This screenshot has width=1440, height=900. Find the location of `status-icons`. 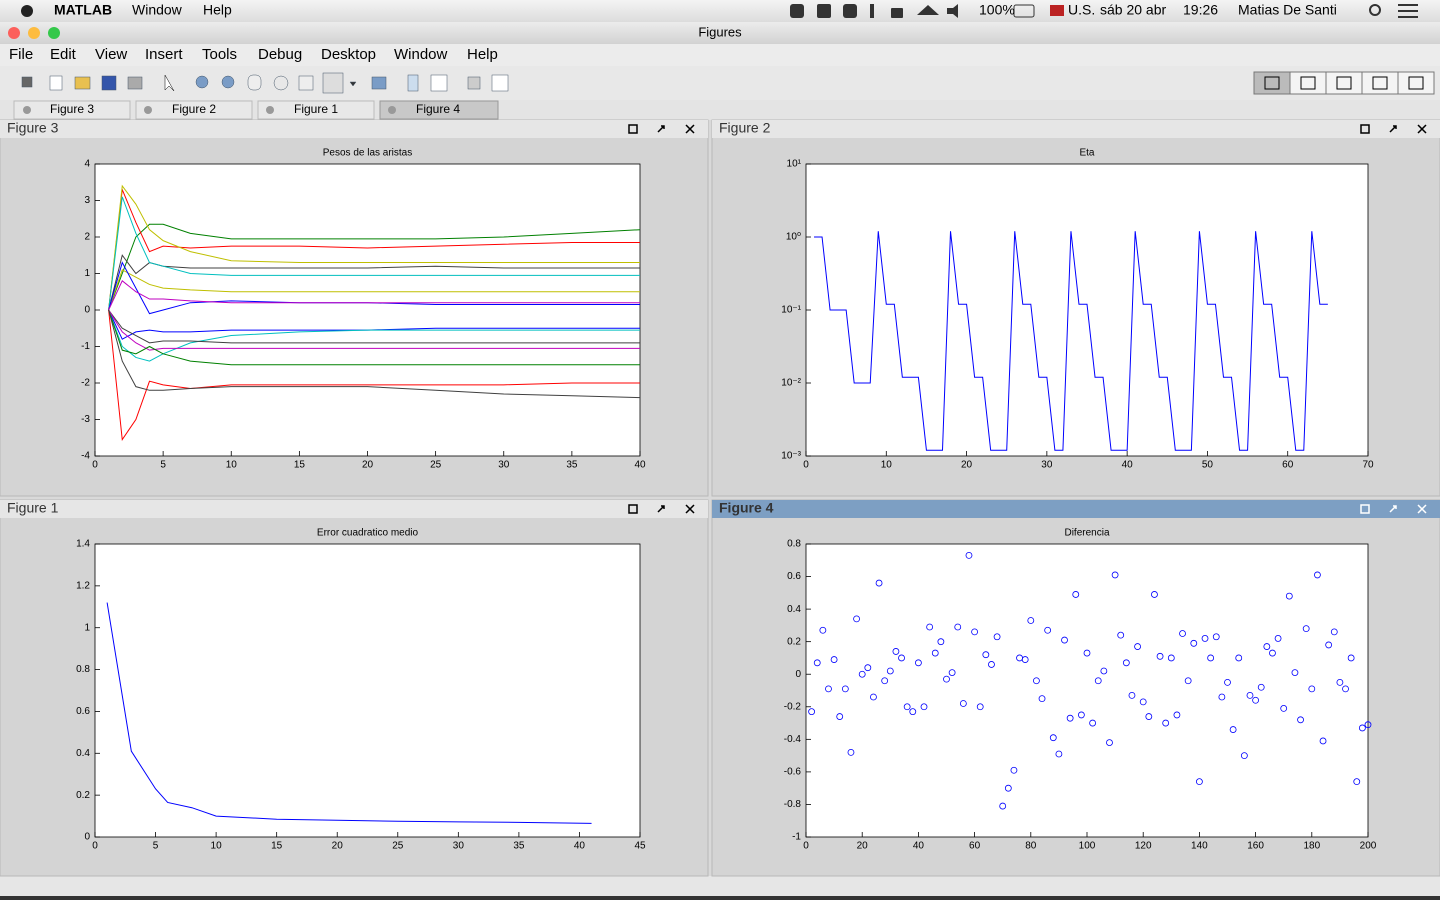

status-icons is located at coordinates (1104, 11).